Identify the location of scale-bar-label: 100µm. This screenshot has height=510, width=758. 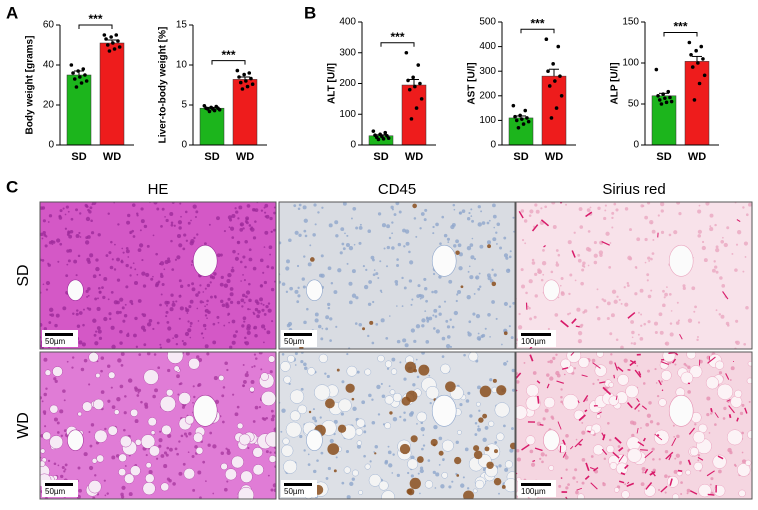
(533, 341).